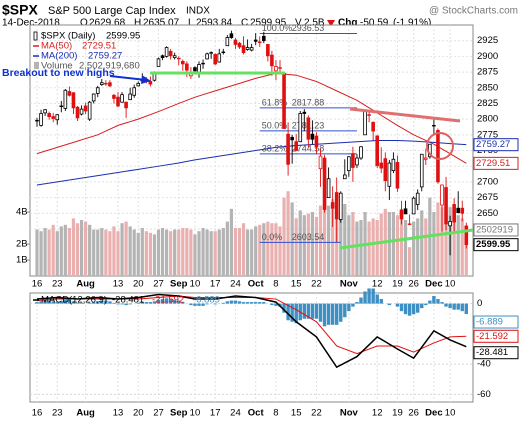 This screenshot has height=429, width=520. Describe the element at coordinates (107, 23) in the screenshot. I see `header-value: 2629.68` at that location.